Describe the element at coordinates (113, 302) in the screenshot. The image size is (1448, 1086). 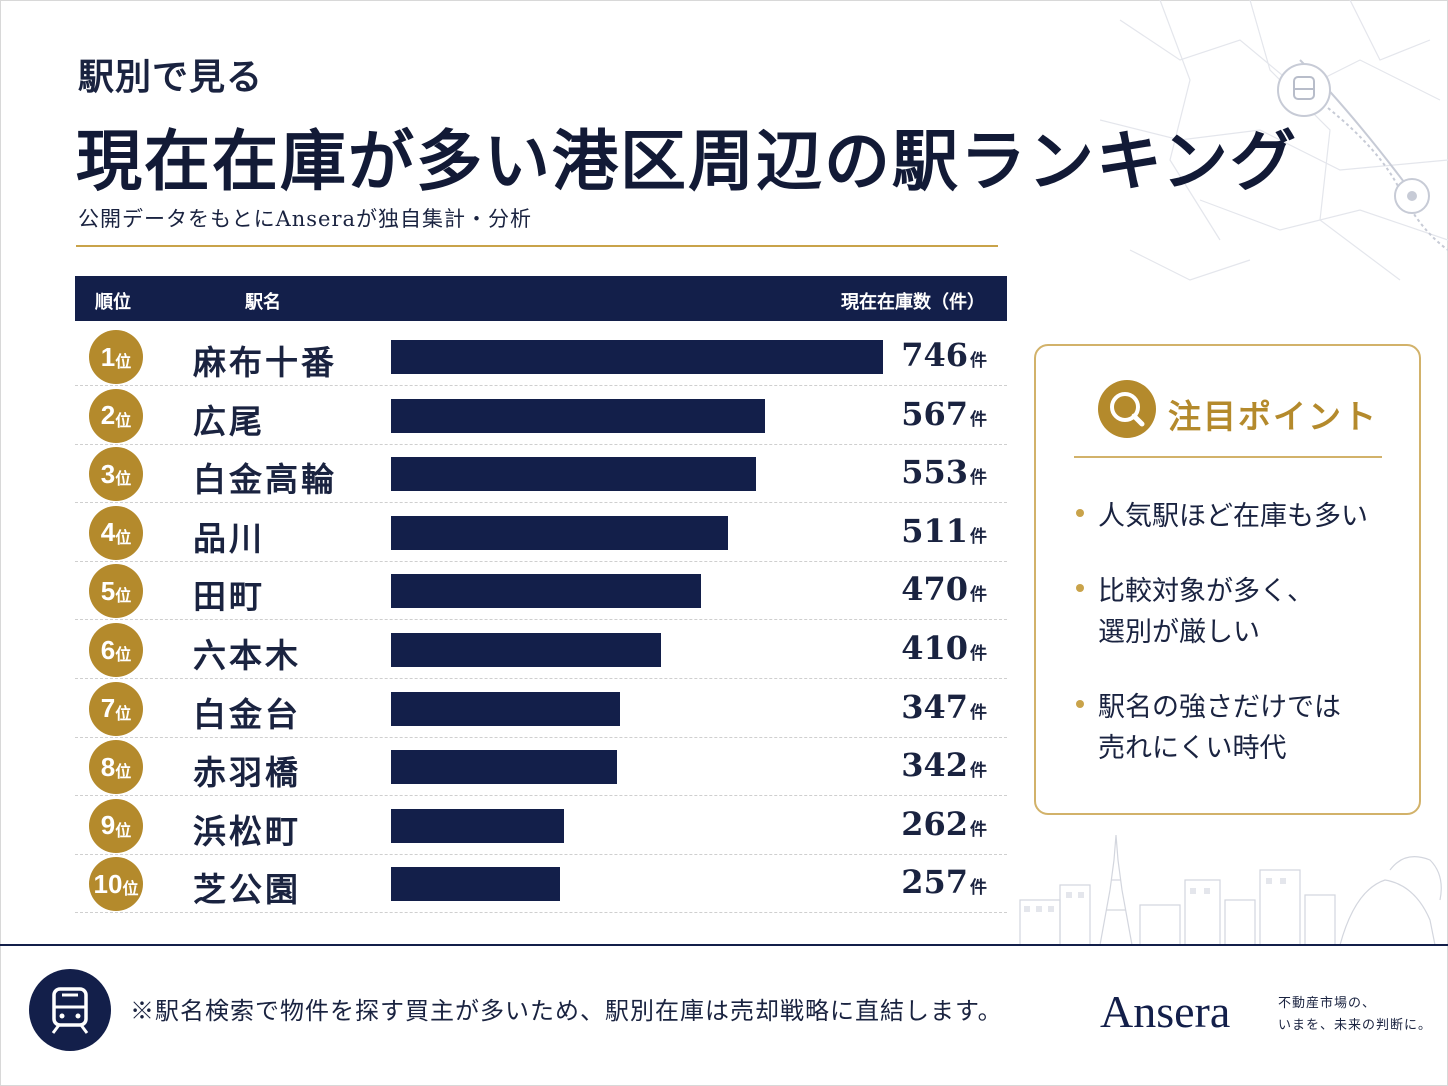
I see `column-header-rank: 順位` at that location.